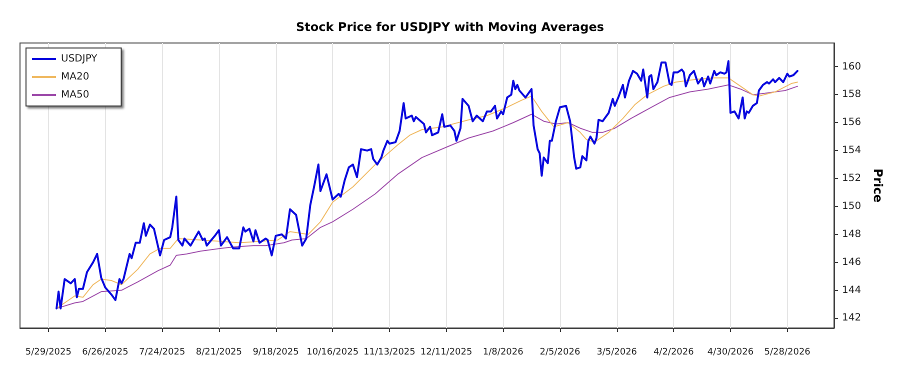  Describe the element at coordinates (446, 353) in the screenshot. I see `x-tick-label: 12/11/2025` at that location.